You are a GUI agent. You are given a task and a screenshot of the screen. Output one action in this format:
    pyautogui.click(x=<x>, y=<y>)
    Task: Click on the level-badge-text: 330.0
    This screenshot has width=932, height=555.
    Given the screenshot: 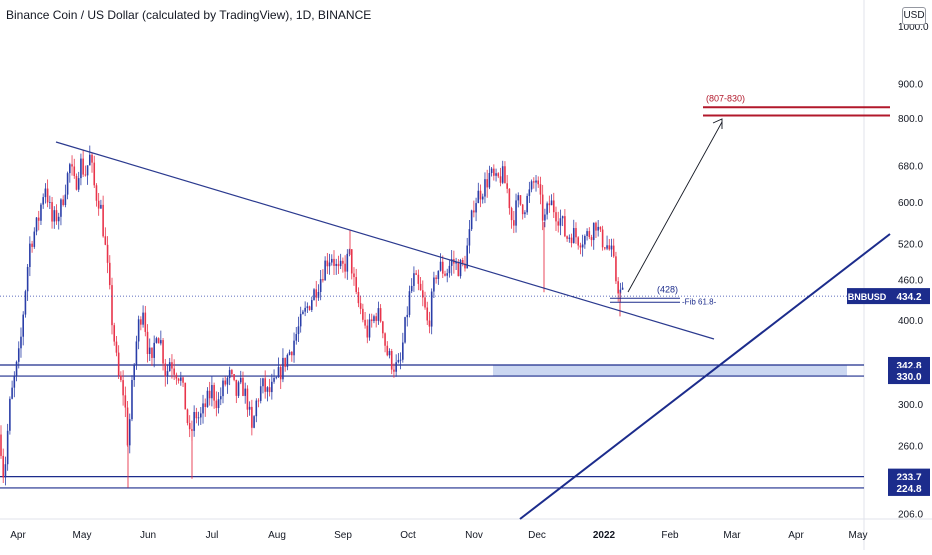 What is the action you would take?
    pyautogui.click(x=908, y=377)
    